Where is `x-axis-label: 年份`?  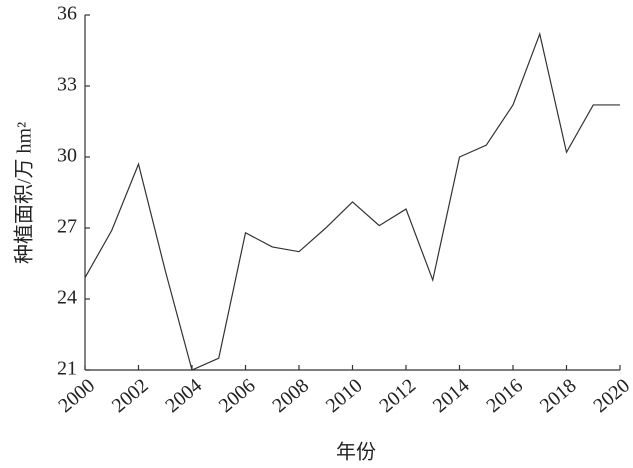 x-axis-label: 年份 is located at coordinates (356, 452).